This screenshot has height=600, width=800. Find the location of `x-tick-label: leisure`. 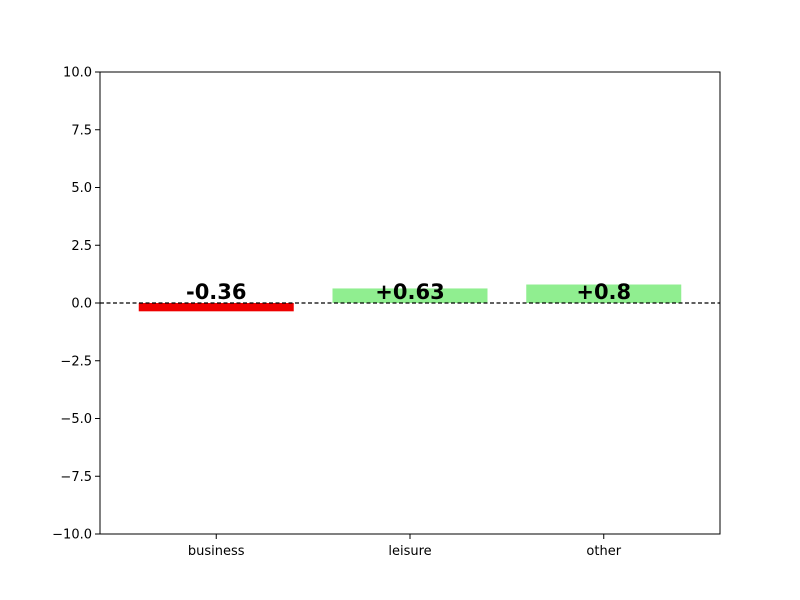

x-tick-label: leisure is located at coordinates (409, 551).